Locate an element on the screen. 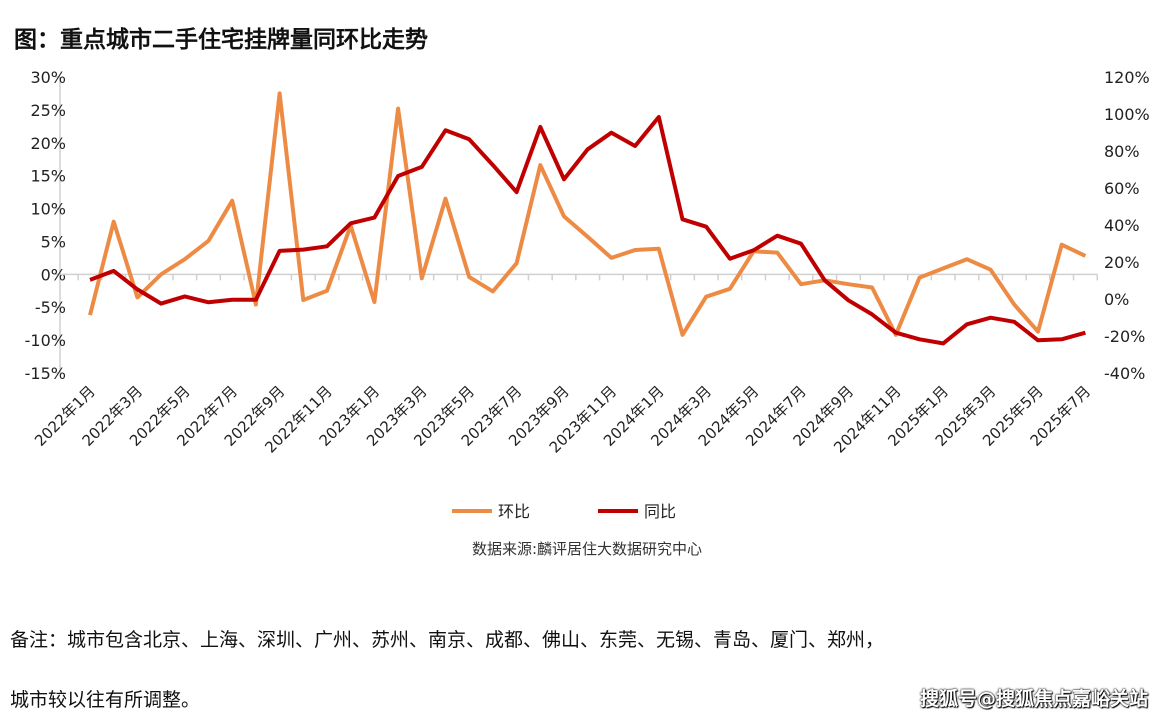 The height and width of the screenshot is (721, 1174). note-line-2: 城市较以往有所调整。 is located at coordinates (105, 700).